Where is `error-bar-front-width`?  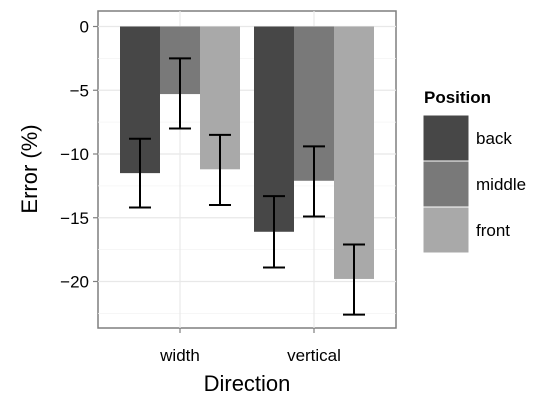
error-bar-front-width is located at coordinates (220, 169).